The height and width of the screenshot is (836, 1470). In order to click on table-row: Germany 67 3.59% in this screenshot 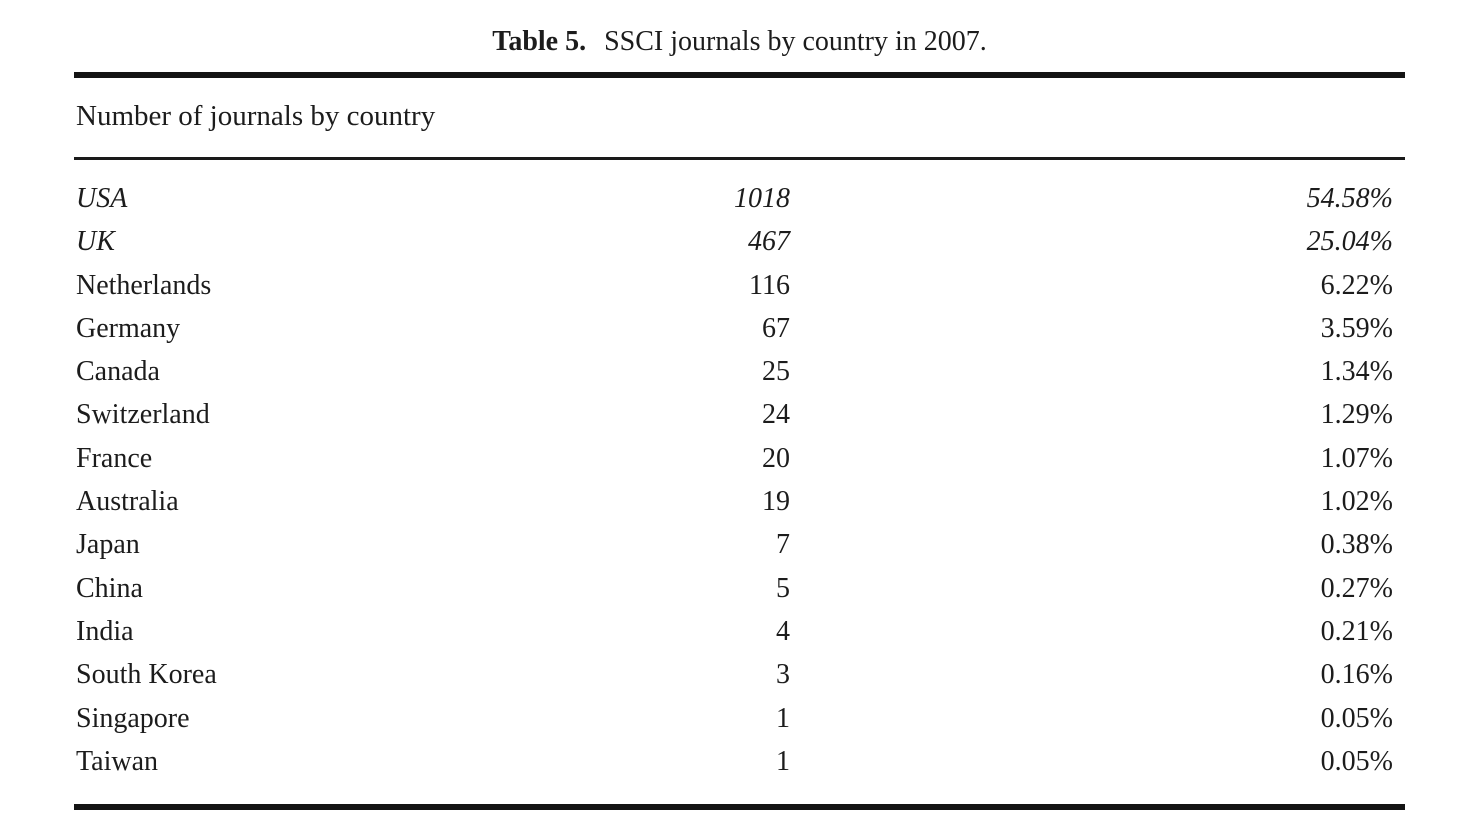, I will do `click(739, 328)`.